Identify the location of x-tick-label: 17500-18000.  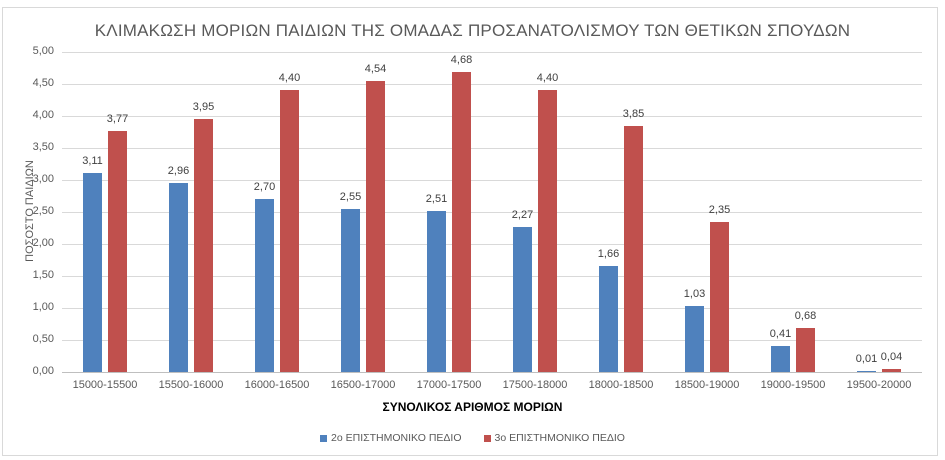
(535, 385).